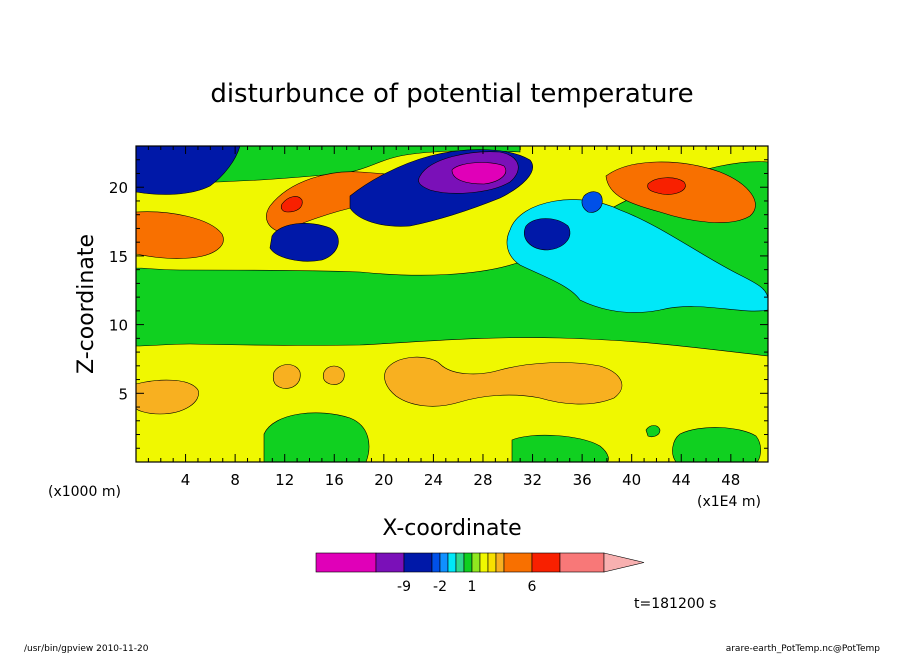 This screenshot has height=654, width=904. Describe the element at coordinates (472, 587) in the screenshot. I see `colorbar-tick-label: 1` at that location.